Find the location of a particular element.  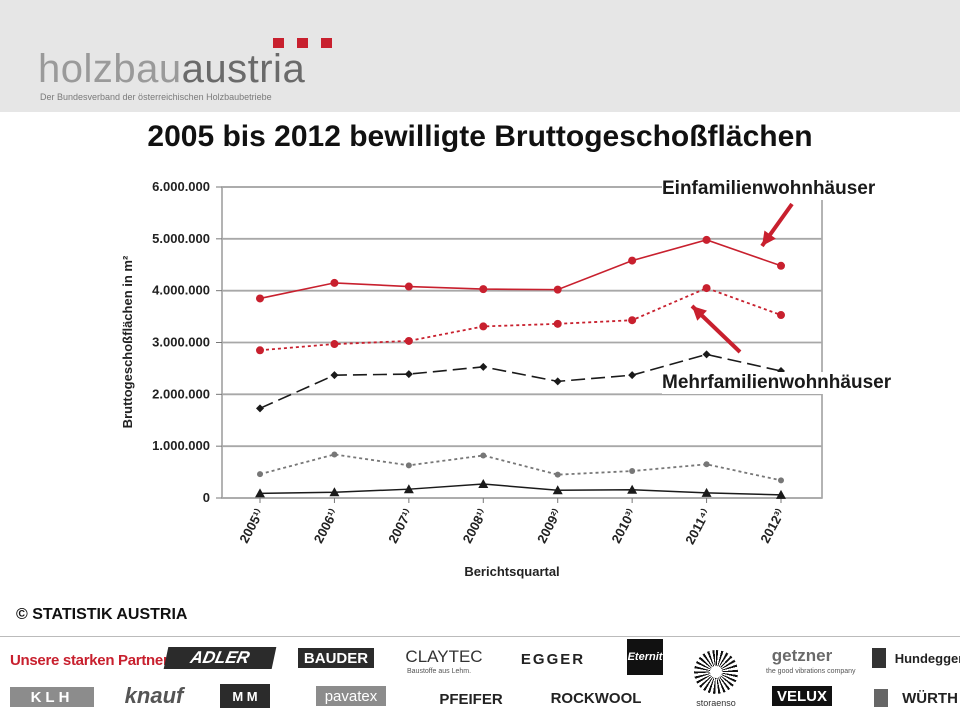

copyright-notice: © STATISTIK AUSTRIA is located at coordinates (102, 614).